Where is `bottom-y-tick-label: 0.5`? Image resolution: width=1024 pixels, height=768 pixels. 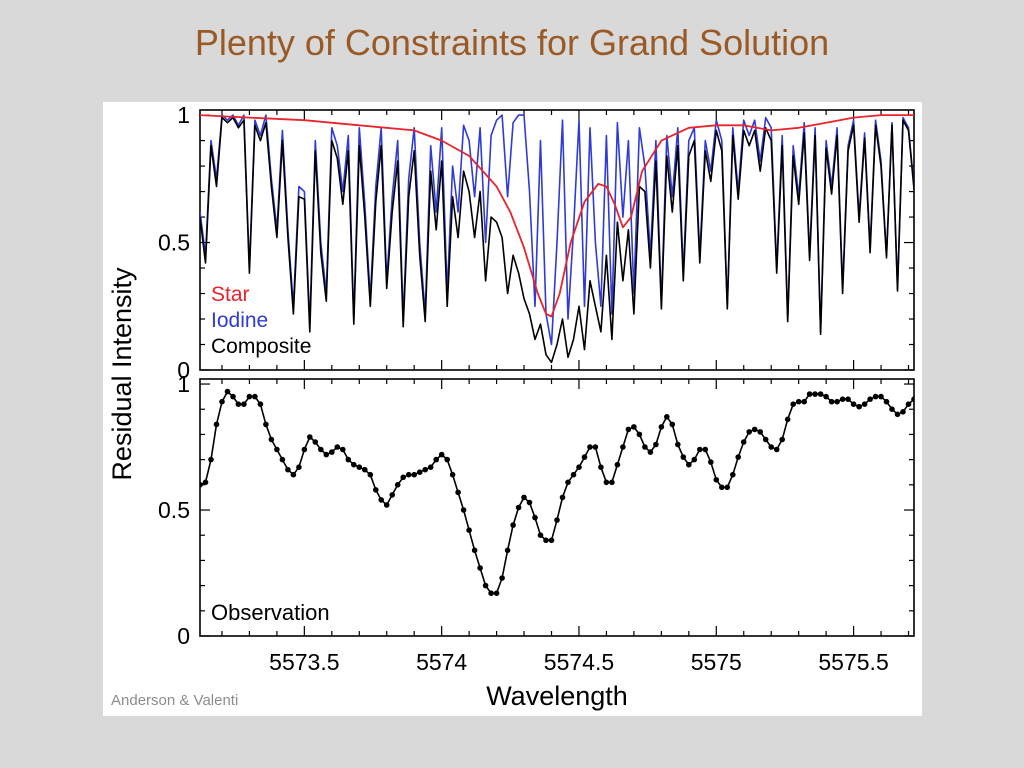 bottom-y-tick-label: 0.5 is located at coordinates (174, 510).